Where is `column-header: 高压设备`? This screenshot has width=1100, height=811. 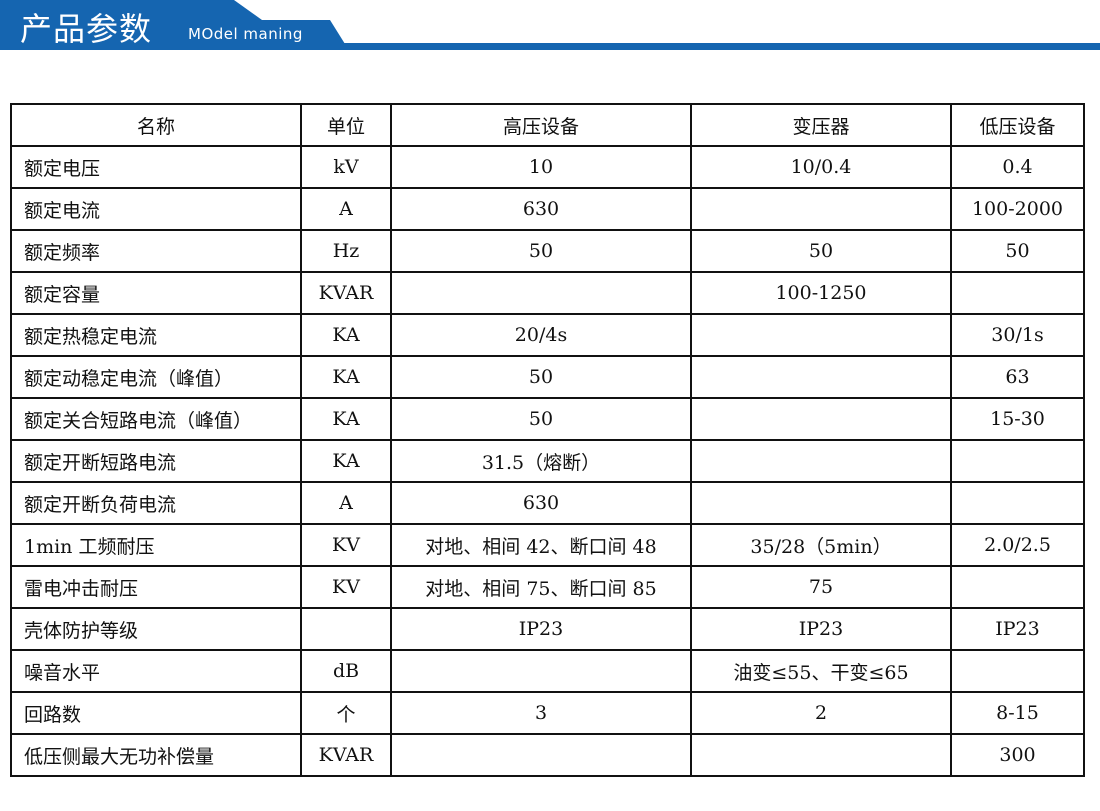 column-header: 高压设备 is located at coordinates (541, 125).